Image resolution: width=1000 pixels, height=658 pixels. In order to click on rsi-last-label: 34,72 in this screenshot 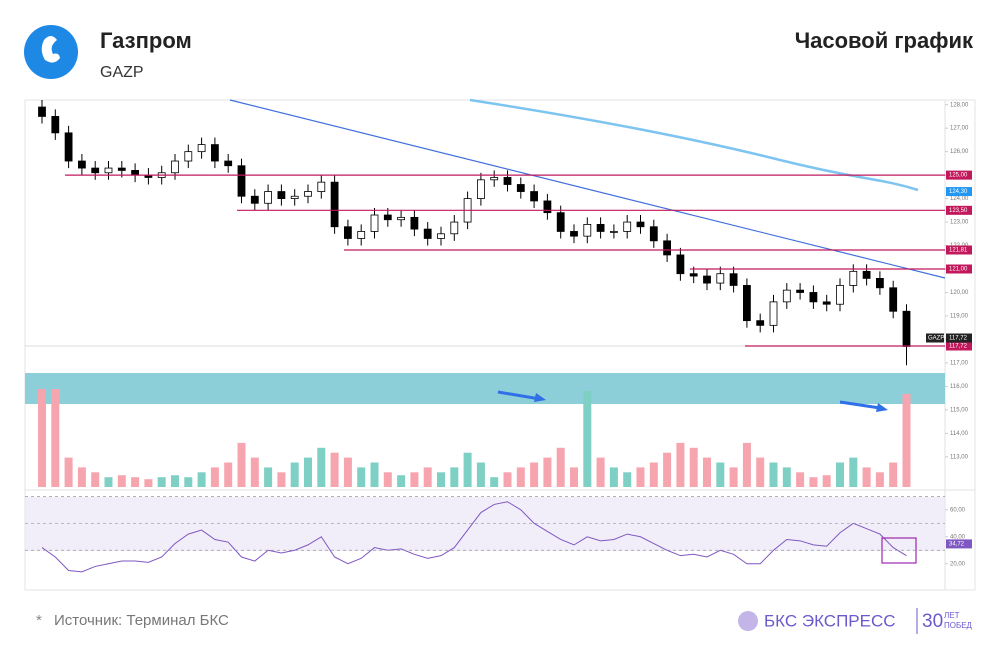, I will do `click(957, 544)`.